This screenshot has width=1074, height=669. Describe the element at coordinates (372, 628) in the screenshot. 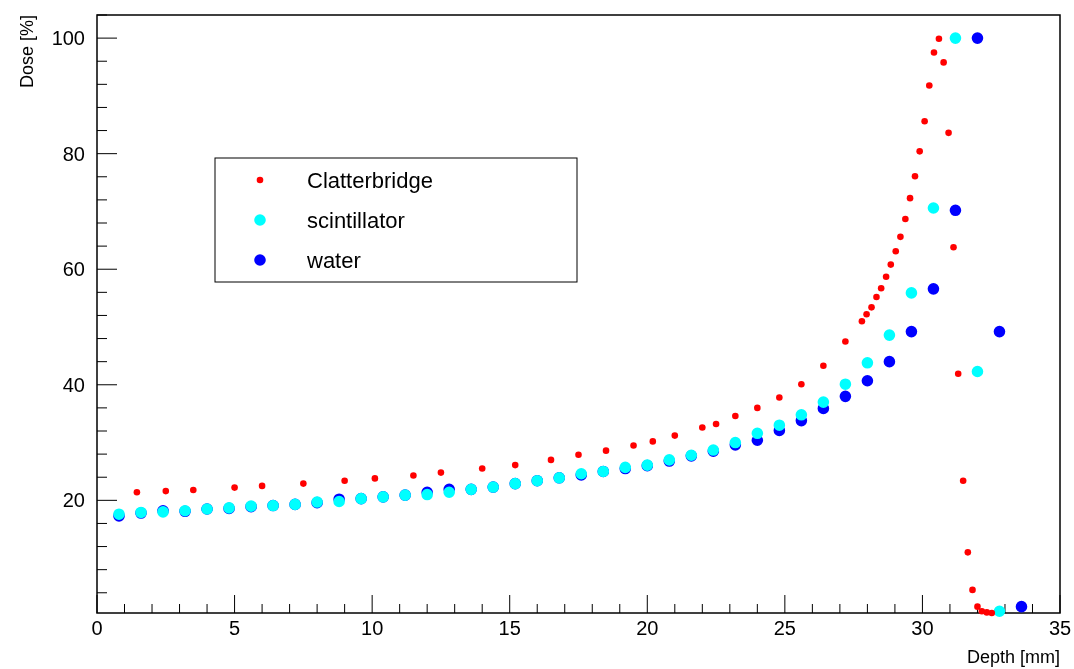

I see `x-tick-label: 10` at that location.